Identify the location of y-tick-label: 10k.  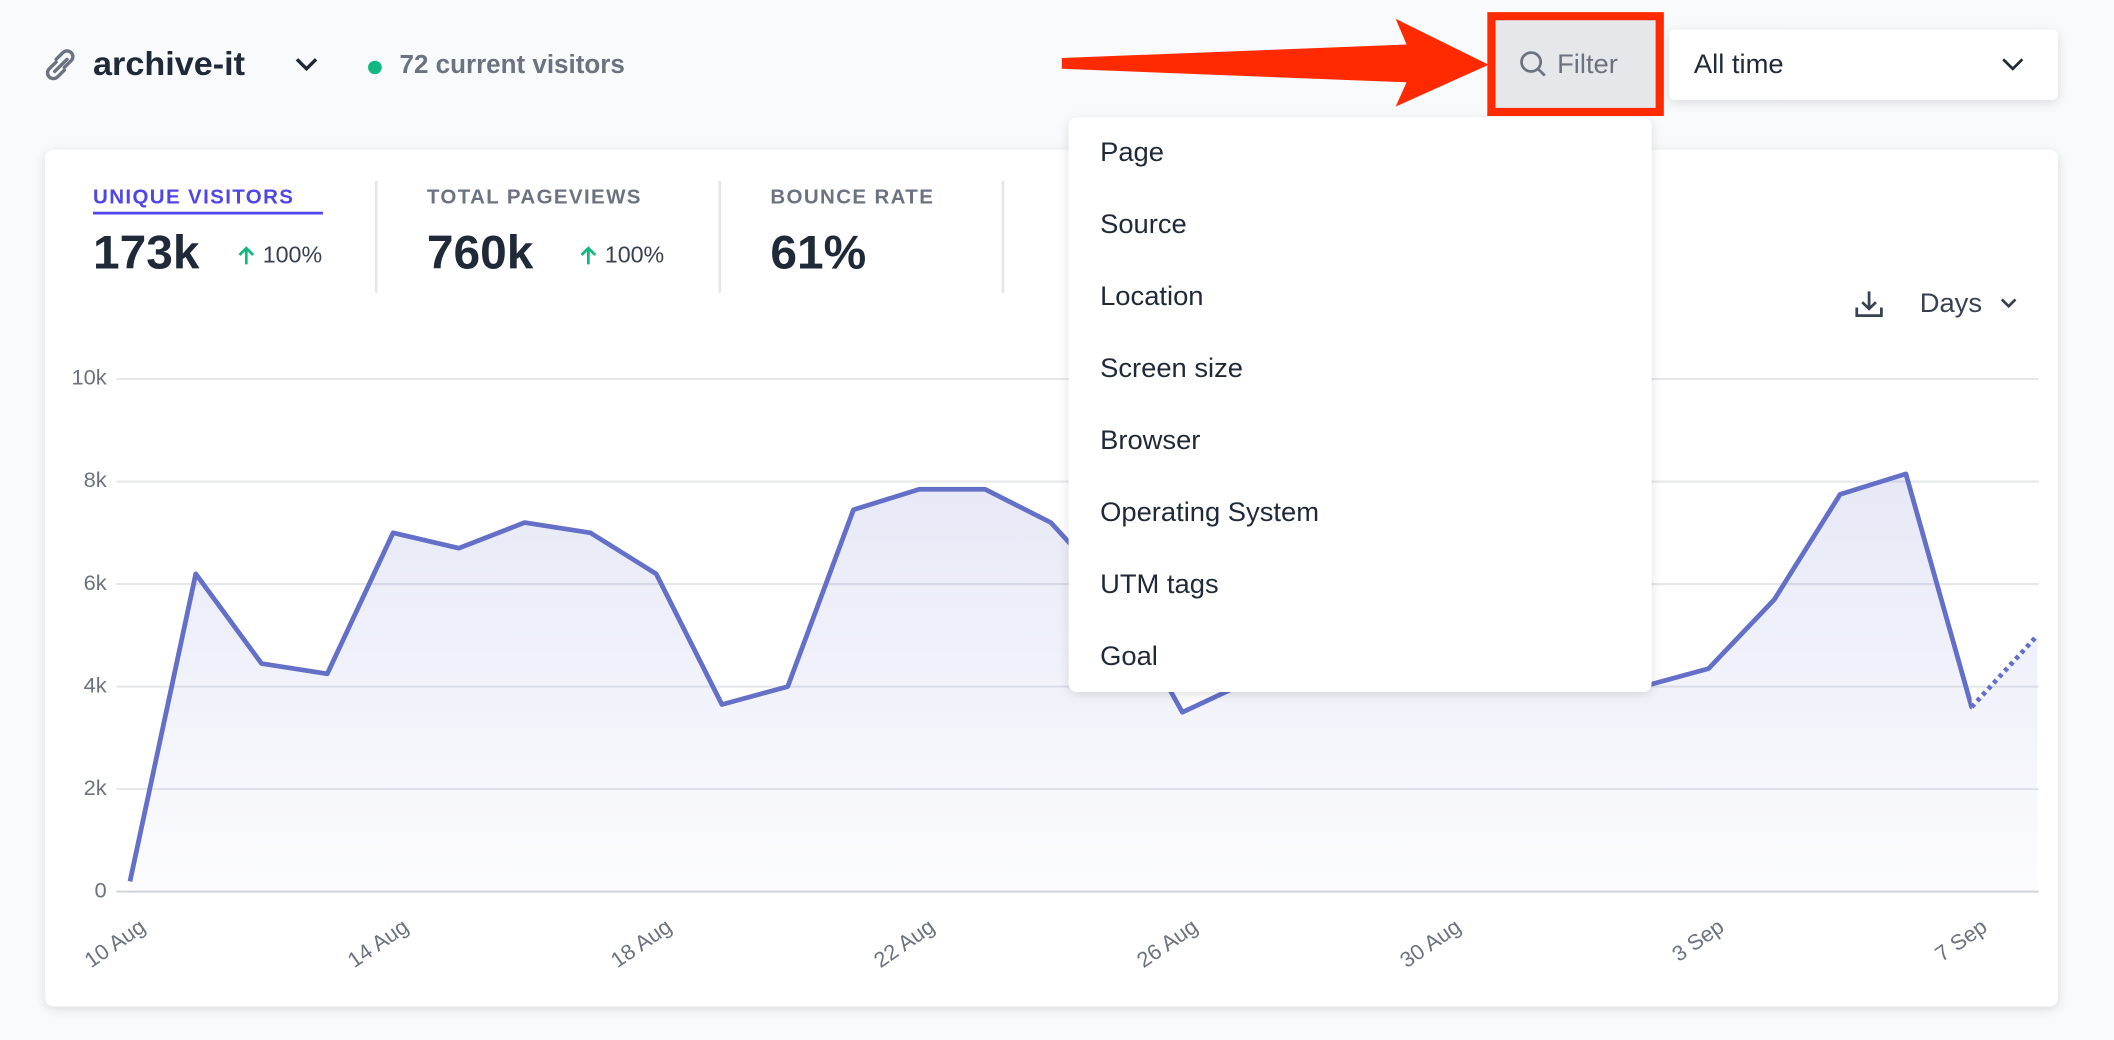
(88, 377).